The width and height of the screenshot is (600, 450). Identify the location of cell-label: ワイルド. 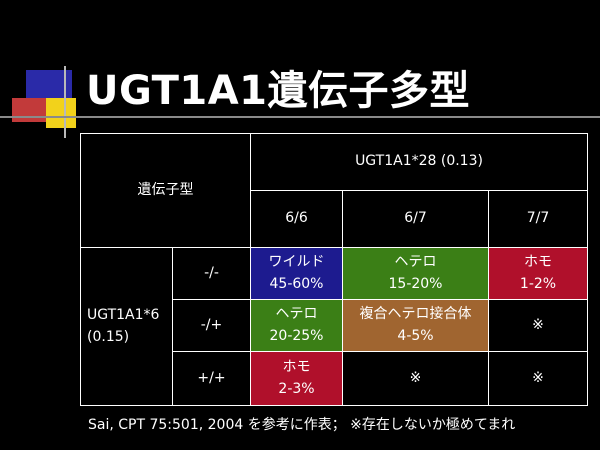
(296, 261).